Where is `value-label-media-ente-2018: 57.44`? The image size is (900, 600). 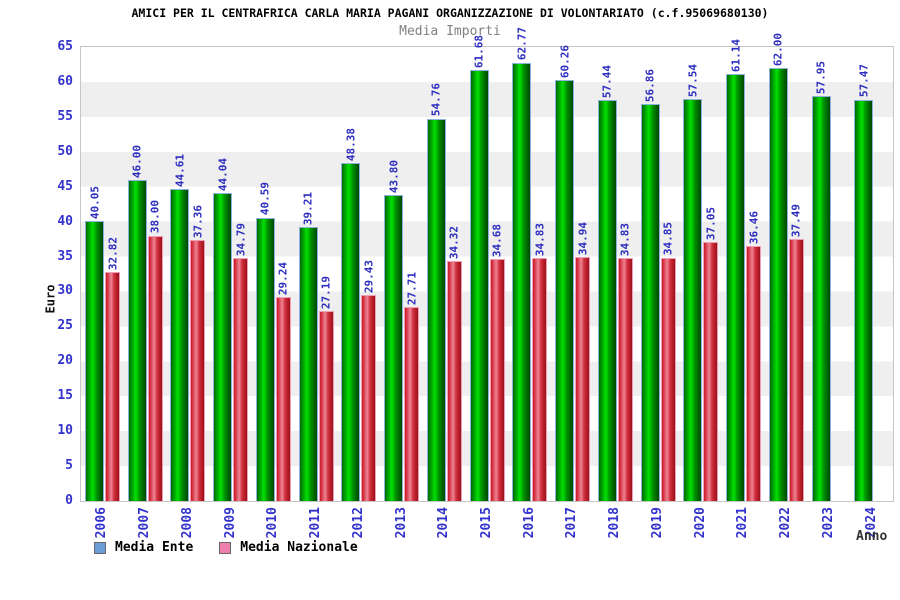 value-label-media-ente-2018: 57.44 is located at coordinates (607, 81).